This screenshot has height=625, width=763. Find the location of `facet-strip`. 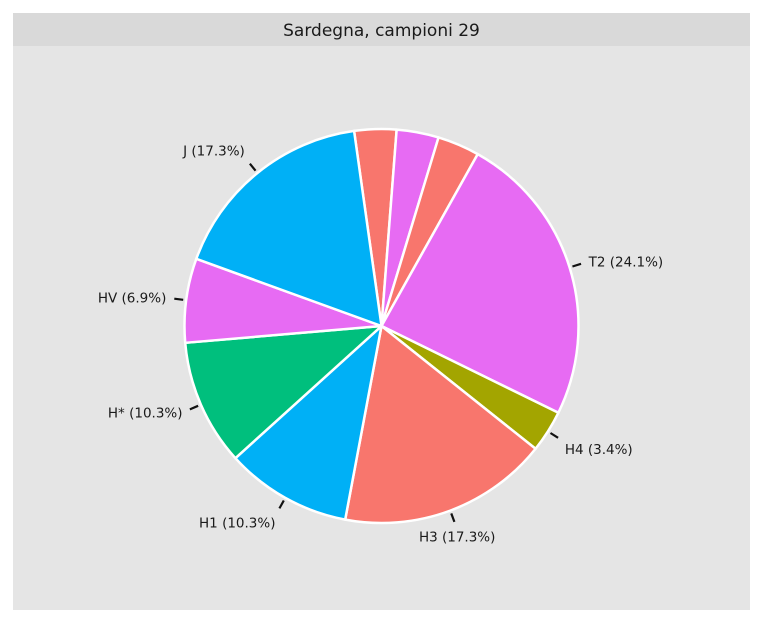

facet-strip is located at coordinates (381, 29).